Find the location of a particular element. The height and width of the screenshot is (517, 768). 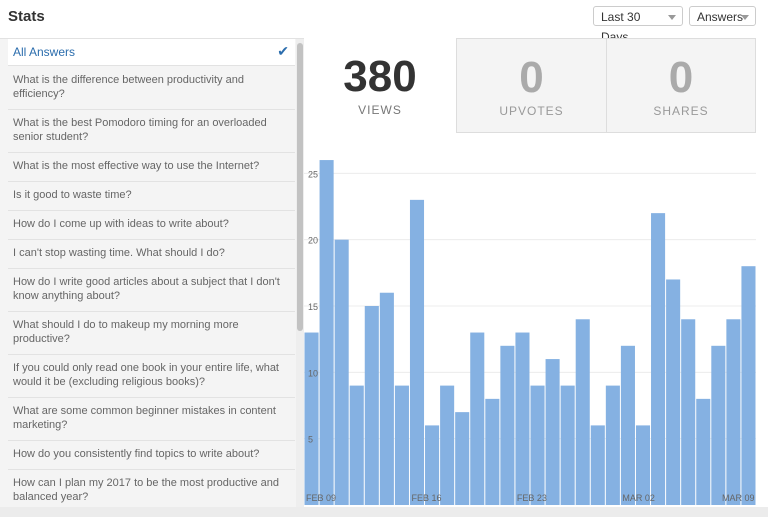

upvotes-stat: 0 UPVOTES is located at coordinates (531, 85).